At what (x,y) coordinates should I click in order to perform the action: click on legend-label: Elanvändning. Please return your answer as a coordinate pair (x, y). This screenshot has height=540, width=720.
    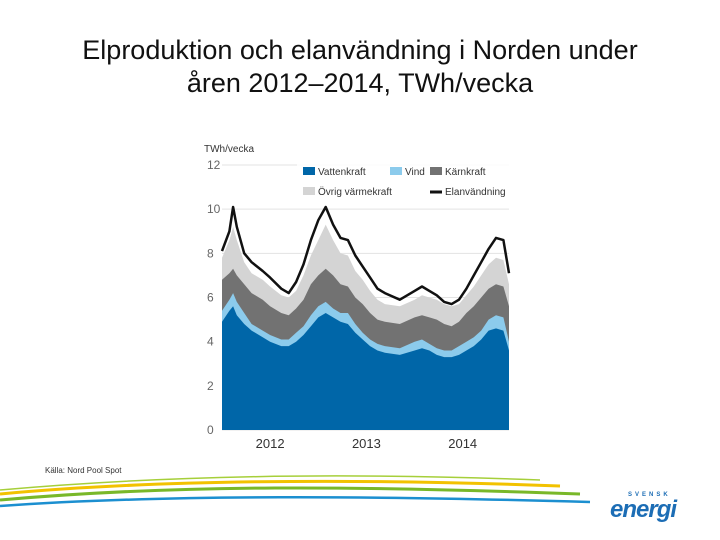
    Looking at the image, I should click on (475, 192).